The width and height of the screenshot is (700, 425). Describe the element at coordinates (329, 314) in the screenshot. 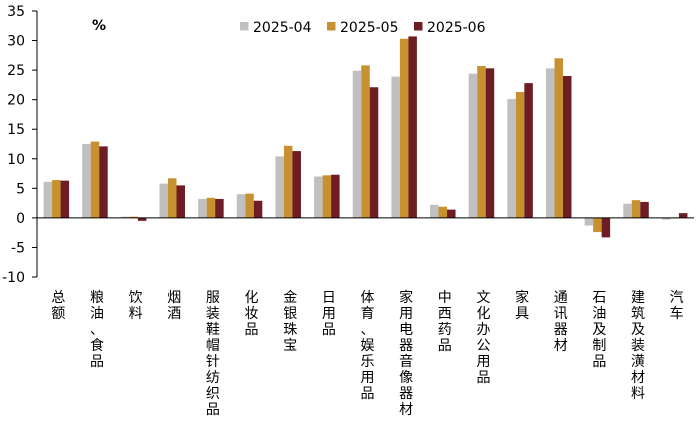

I see `category-label: 日用品` at that location.